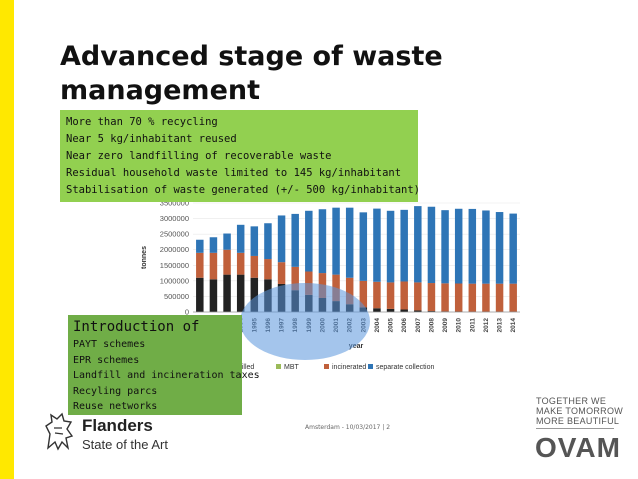  What do you see at coordinates (571, 401) in the screenshot?
I see `ovam-tagline: TOGETHER WE` at bounding box center [571, 401].